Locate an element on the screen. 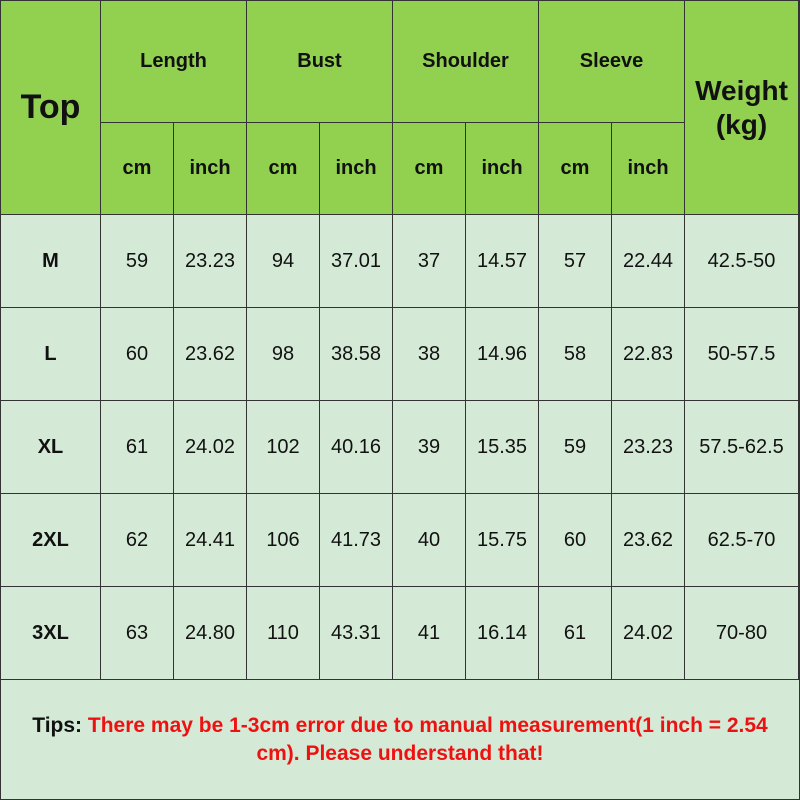 The image size is (800, 800). value-cell: 70-80 is located at coordinates (742, 633).